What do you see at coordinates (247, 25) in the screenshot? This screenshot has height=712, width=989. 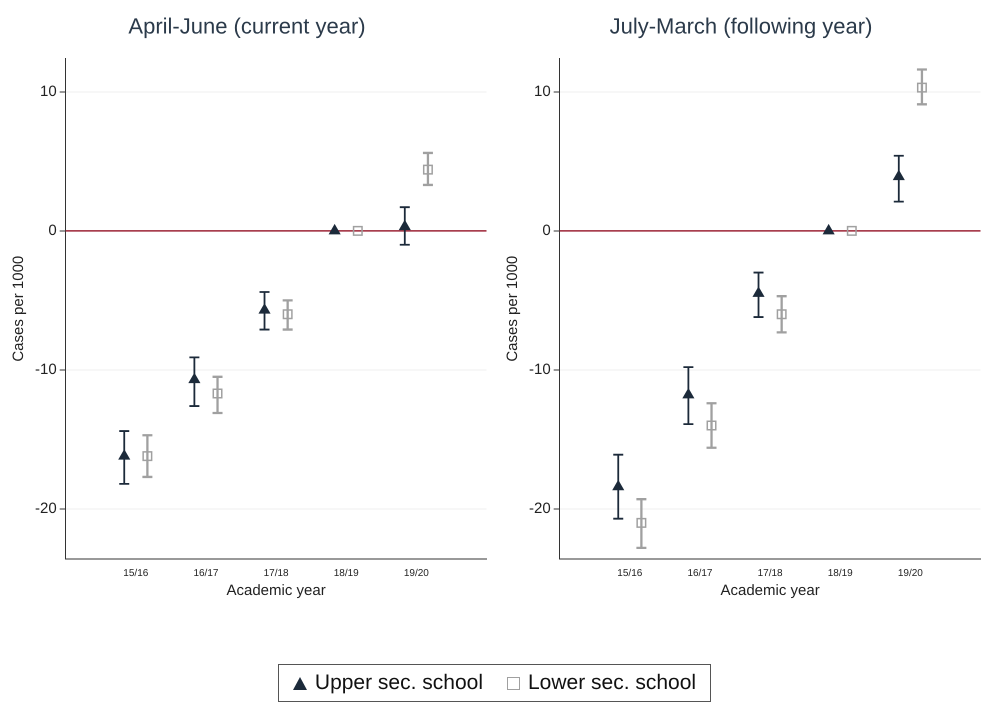 I see `chart-title: April-June (current year)` at bounding box center [247, 25].